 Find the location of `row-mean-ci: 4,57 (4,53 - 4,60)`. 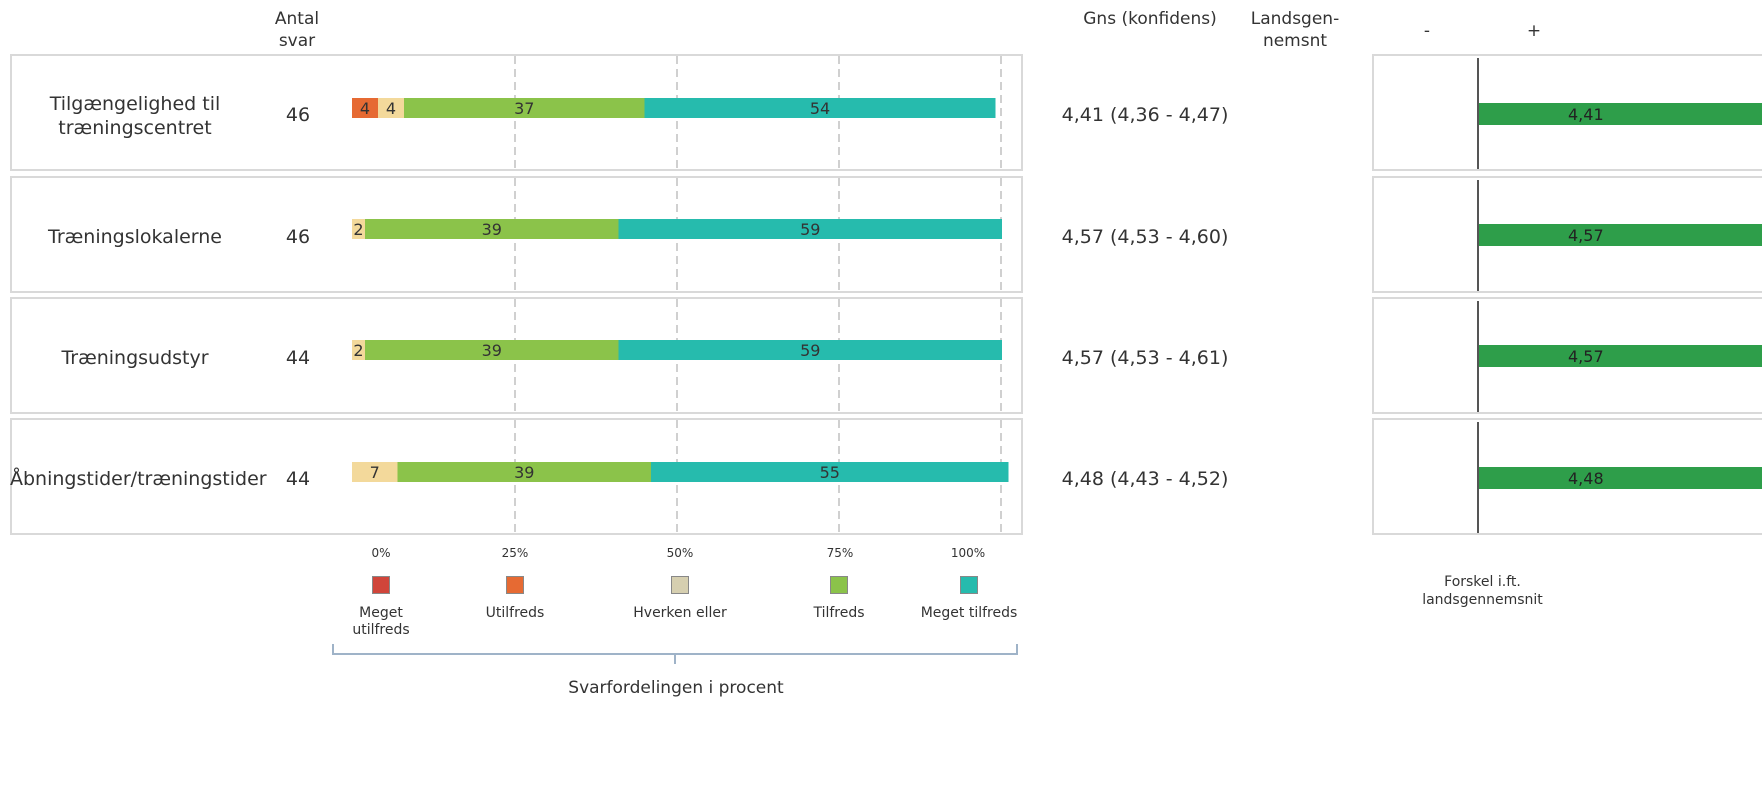

row-mean-ci: 4,57 (4,53 - 4,60) is located at coordinates (1145, 237).